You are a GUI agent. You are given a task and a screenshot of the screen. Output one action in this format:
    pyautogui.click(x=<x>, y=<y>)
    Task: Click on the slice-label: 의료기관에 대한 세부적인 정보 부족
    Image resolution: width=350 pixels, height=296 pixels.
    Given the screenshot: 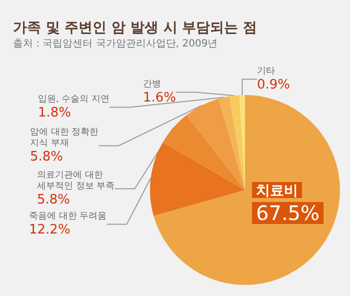 What is the action you would take?
    pyautogui.click(x=76, y=181)
    